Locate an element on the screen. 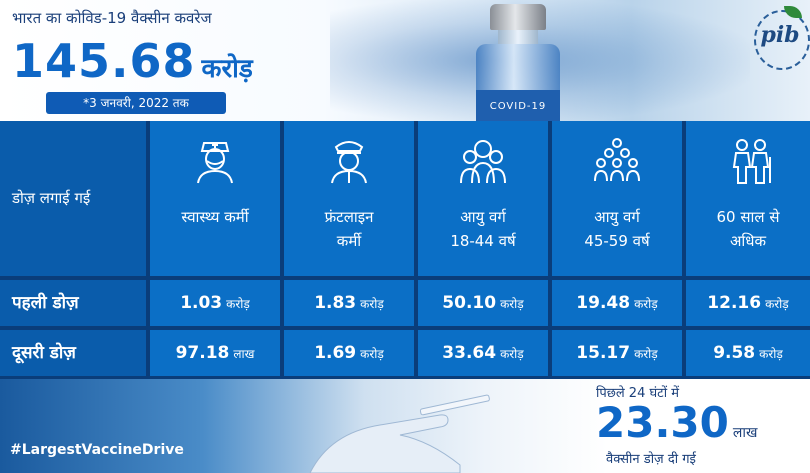 The width and height of the screenshot is (810, 473). row-header-label: डोज़ लगाई गई is located at coordinates (51, 198).